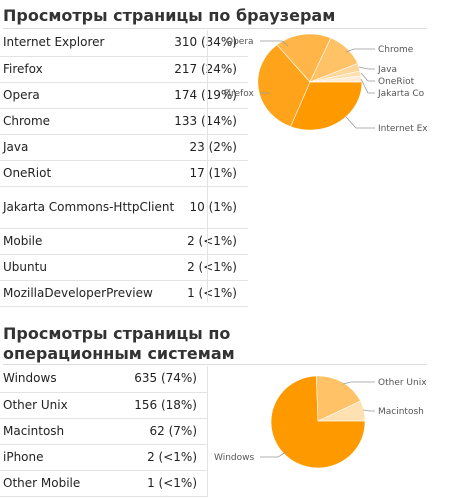 This screenshot has height=498, width=452. I want to click on pie-label-macintosh: Macintosh, so click(401, 412).